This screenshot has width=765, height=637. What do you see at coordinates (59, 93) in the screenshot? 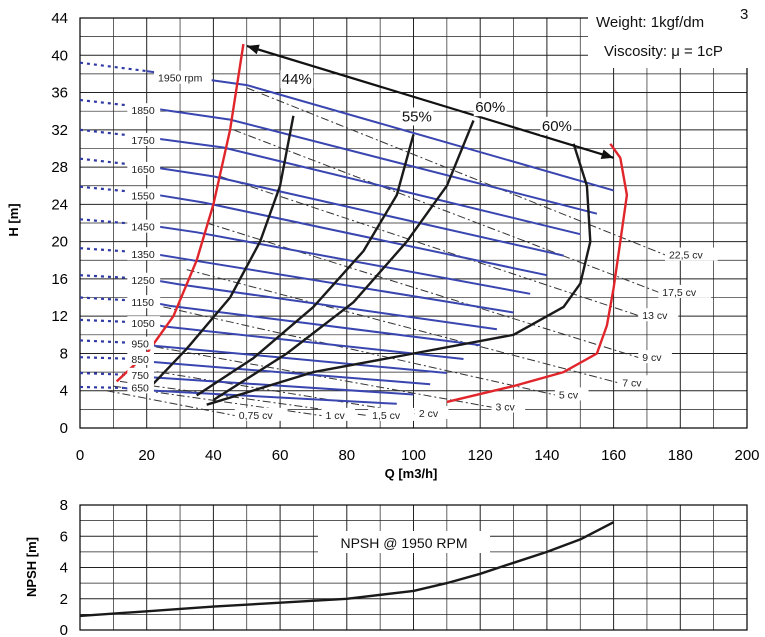
I see `hq-y-tick-label: 36` at bounding box center [59, 93].